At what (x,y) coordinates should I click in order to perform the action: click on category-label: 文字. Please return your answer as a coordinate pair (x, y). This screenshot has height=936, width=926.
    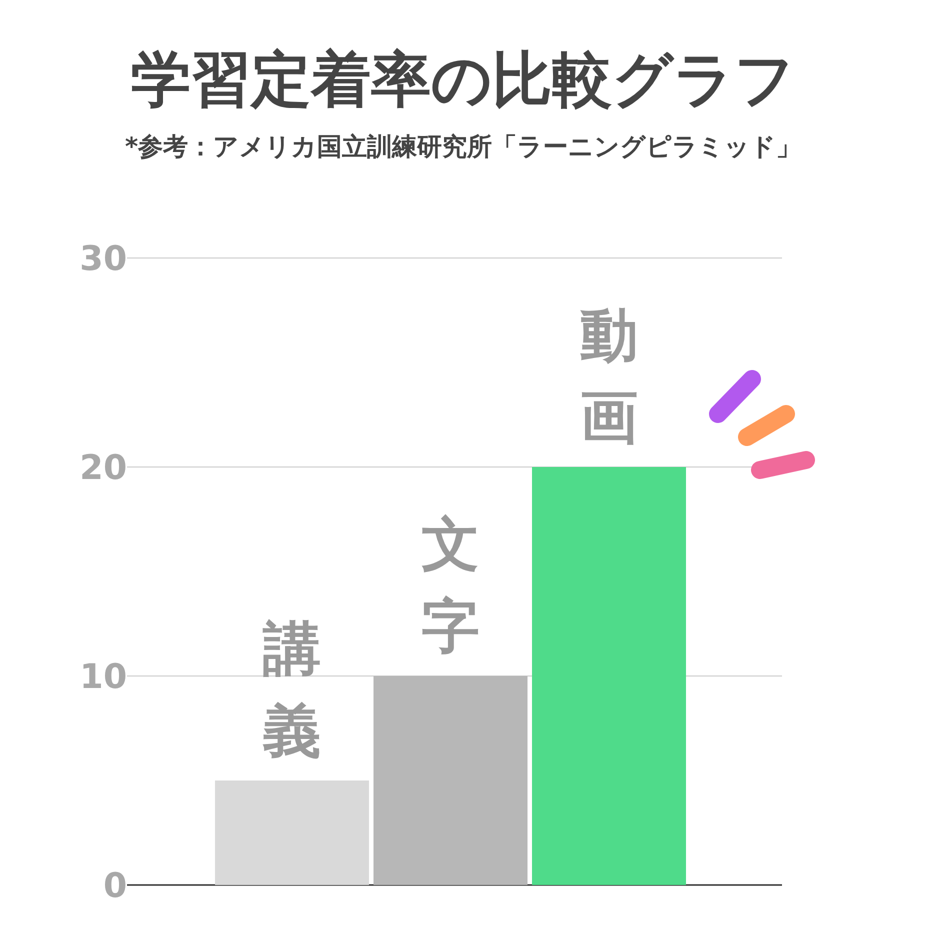
    Looking at the image, I should click on (451, 585).